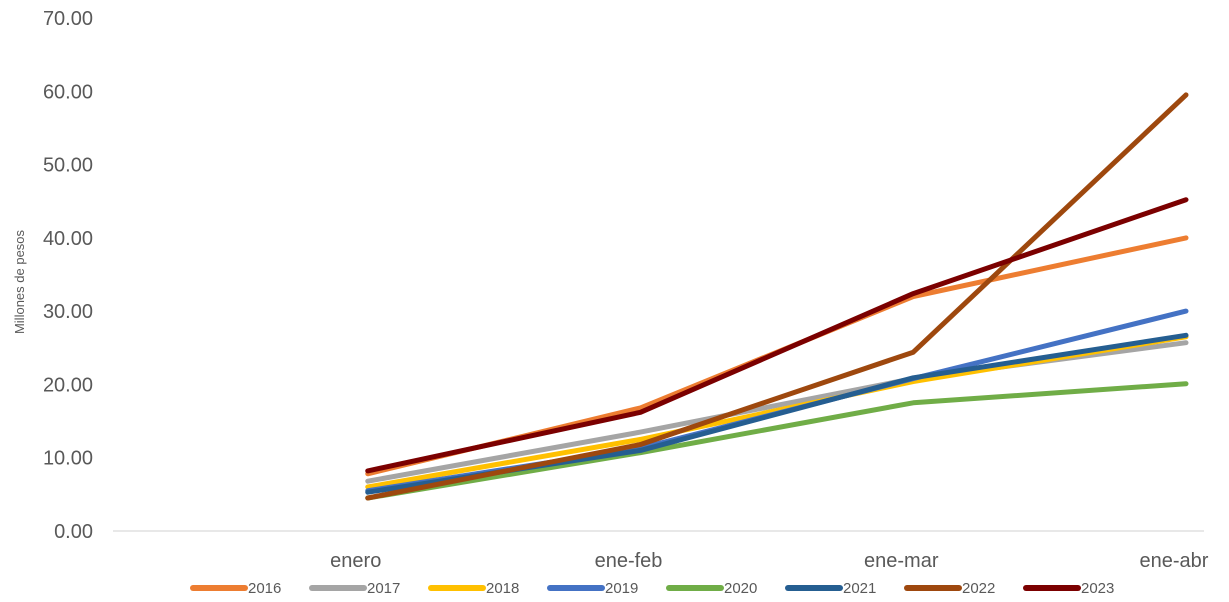 This screenshot has width=1229, height=602. What do you see at coordinates (1174, 561) in the screenshot?
I see `x-tick-label: ene-abr` at bounding box center [1174, 561].